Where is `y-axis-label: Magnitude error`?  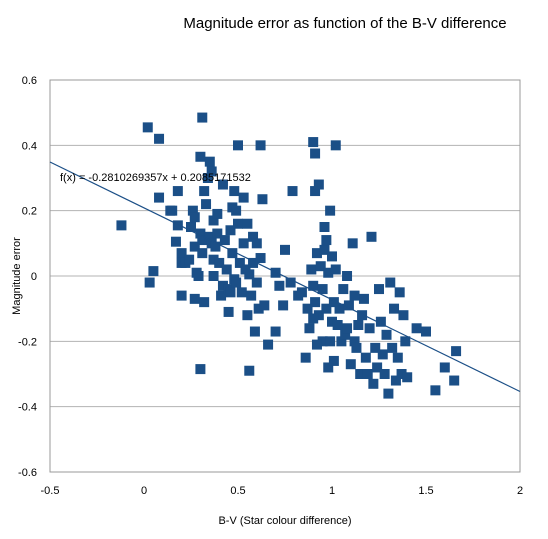
y-axis-label: Magnitude error is located at coordinates (17, 276).